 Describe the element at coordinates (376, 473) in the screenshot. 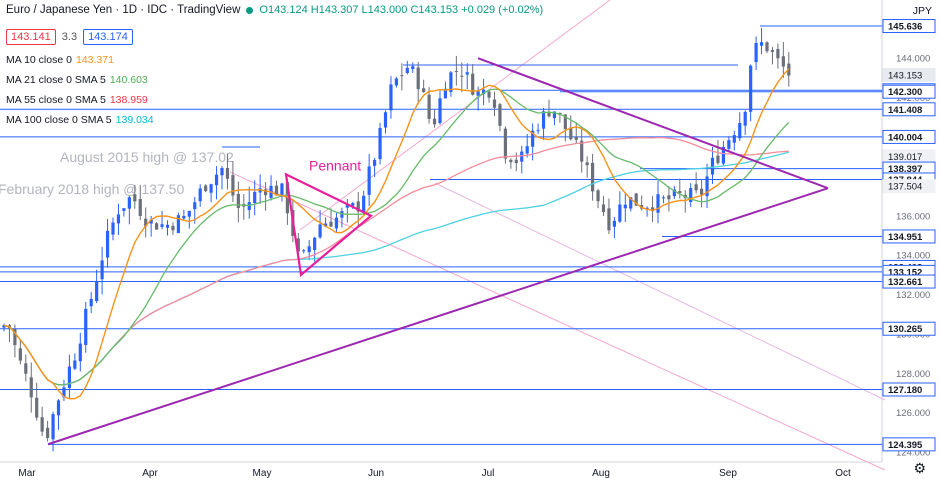

I see `x-tick-label: Jun` at that location.